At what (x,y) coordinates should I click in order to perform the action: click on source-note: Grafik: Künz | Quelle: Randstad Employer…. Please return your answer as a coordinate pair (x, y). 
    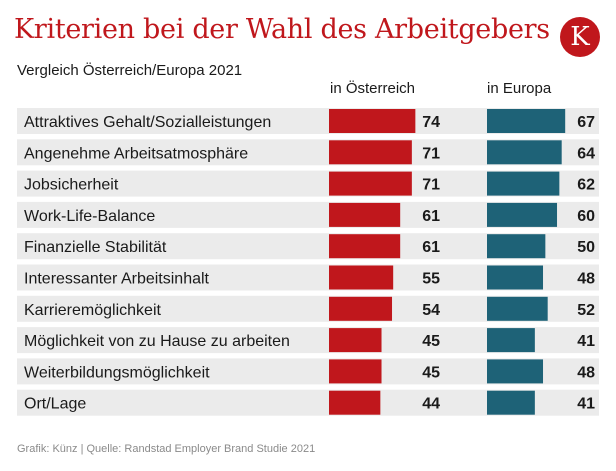
    Looking at the image, I should click on (166, 449).